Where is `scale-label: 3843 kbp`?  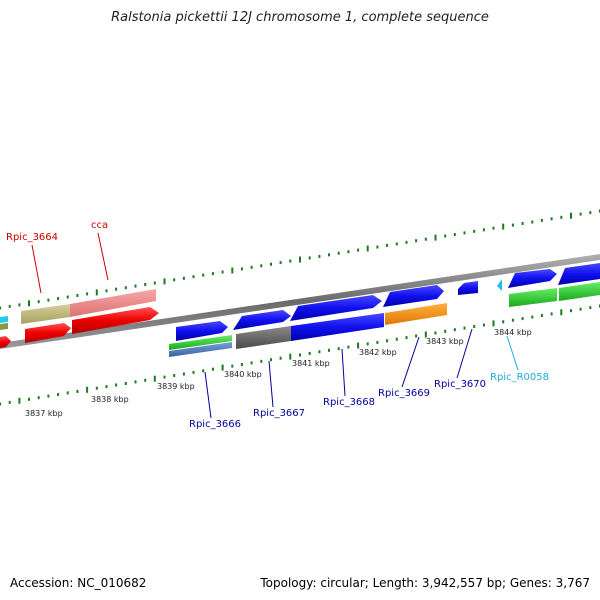
scale-label: 3843 kbp is located at coordinates (445, 341).